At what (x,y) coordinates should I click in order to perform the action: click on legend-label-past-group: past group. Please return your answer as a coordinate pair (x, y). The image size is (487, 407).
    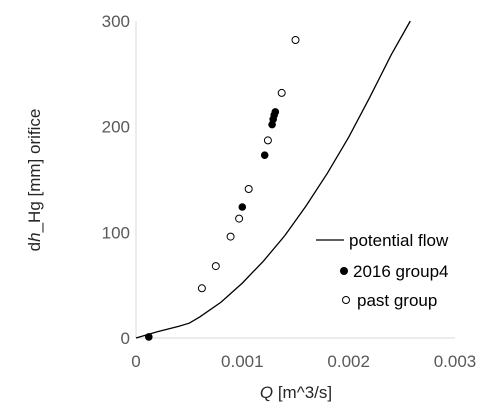
    Looking at the image, I should click on (397, 300).